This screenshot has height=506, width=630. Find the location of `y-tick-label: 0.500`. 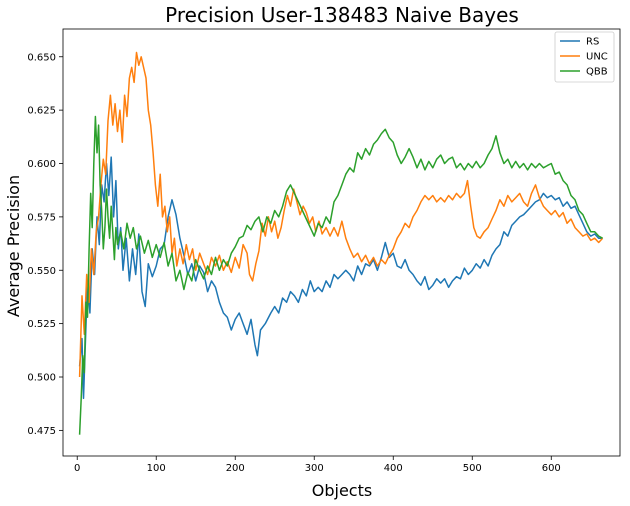

y-tick-label: 0.500 is located at coordinates (41, 378).